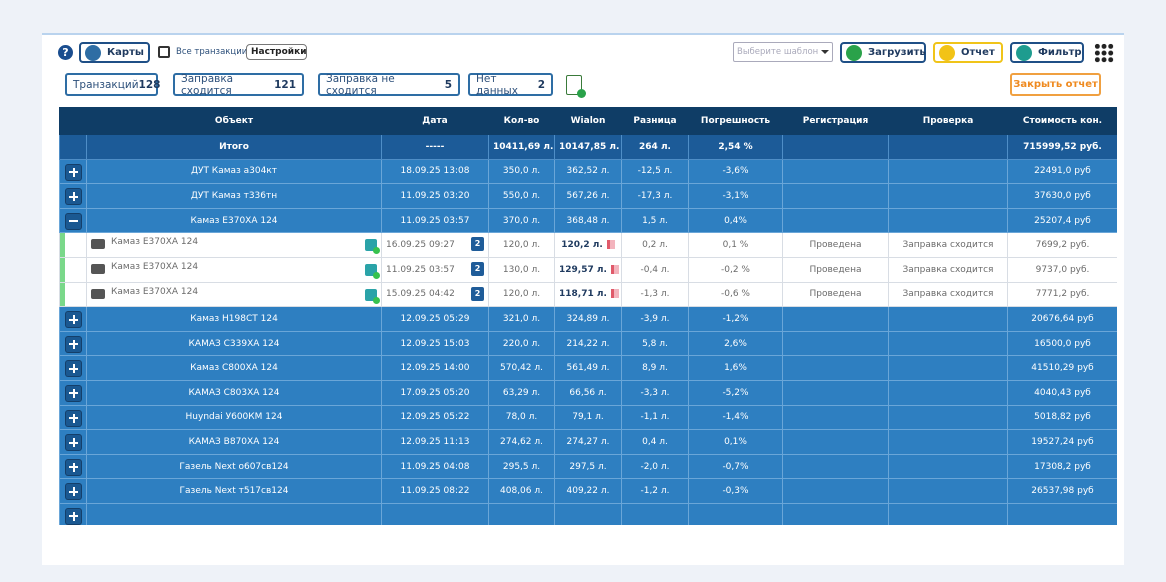  I want to click on detail-text: 7699,2 руб., so click(1062, 245).